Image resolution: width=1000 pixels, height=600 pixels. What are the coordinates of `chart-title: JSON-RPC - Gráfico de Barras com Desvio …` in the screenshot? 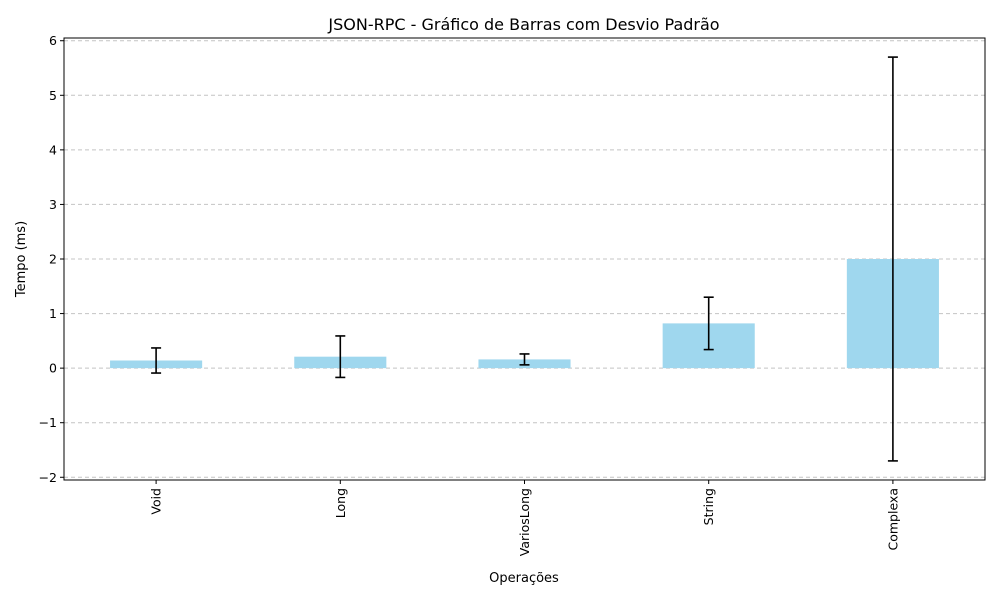 It's located at (523, 24).